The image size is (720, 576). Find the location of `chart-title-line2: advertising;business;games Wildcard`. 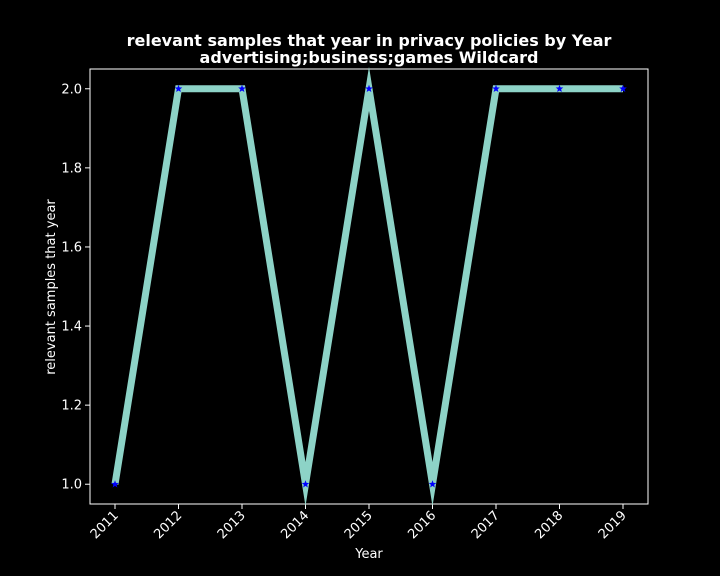

chart-title-line2: advertising;business;games Wildcard is located at coordinates (369, 57).